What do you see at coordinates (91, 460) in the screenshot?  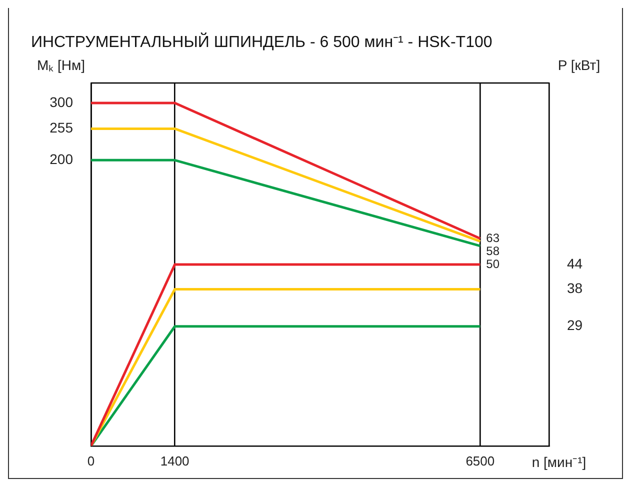 I see `x-tick-label: 0` at bounding box center [91, 460].